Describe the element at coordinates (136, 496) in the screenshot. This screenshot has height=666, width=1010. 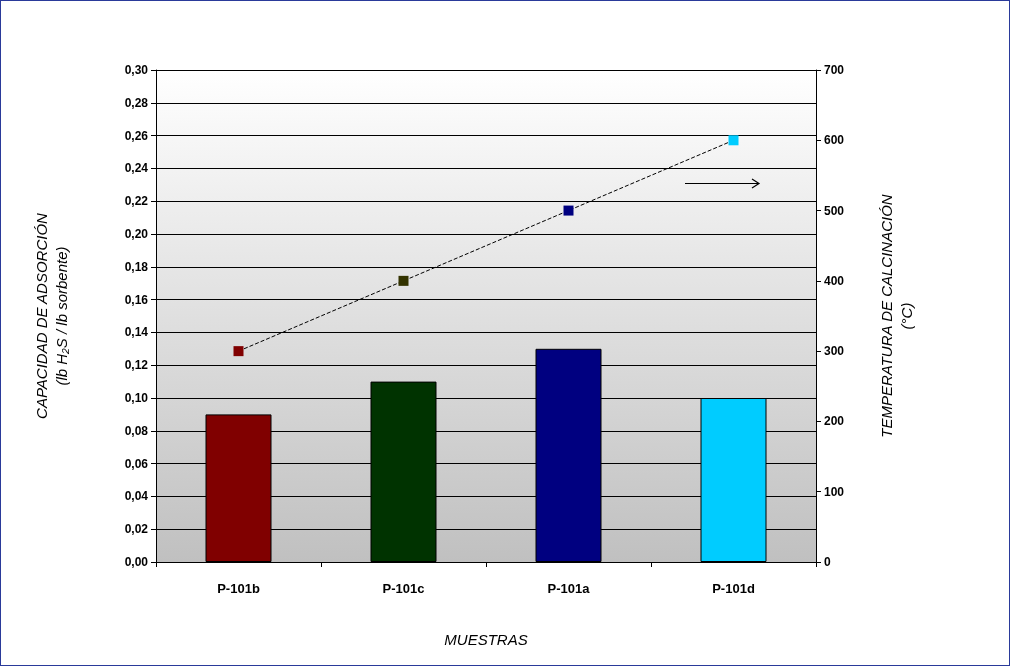
I see `y-tick-label: 0,04` at that location.